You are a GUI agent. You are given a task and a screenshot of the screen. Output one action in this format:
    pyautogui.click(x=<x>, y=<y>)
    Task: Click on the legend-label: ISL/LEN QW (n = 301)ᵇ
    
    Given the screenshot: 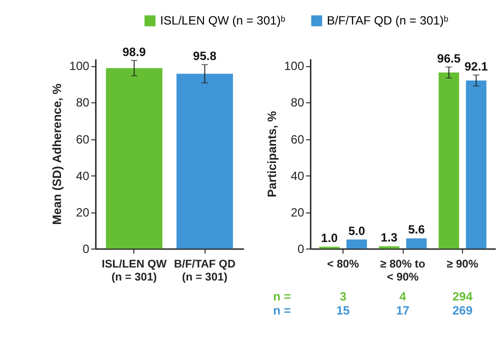 What is the action you would take?
    pyautogui.click(x=223, y=21)
    